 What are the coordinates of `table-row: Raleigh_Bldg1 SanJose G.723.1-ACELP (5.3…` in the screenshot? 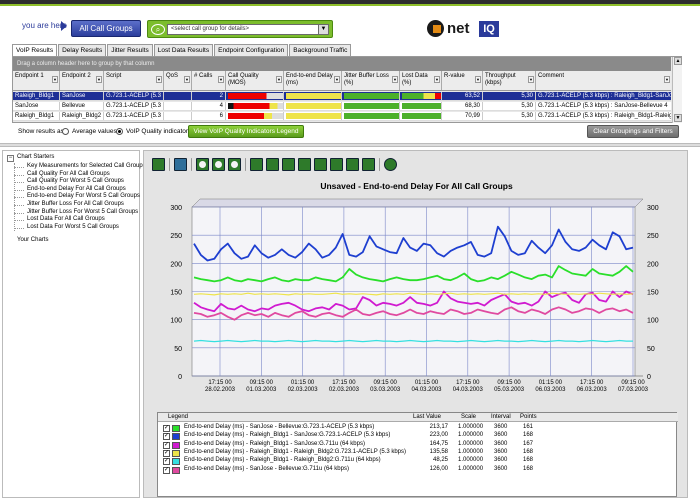 It's located at (342, 96).